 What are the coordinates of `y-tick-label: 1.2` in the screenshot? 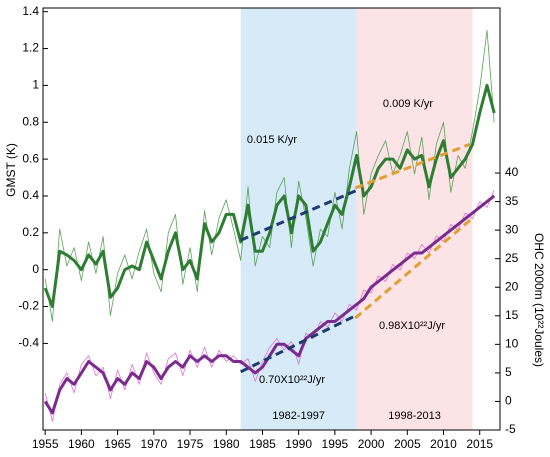 It's located at (30, 48).